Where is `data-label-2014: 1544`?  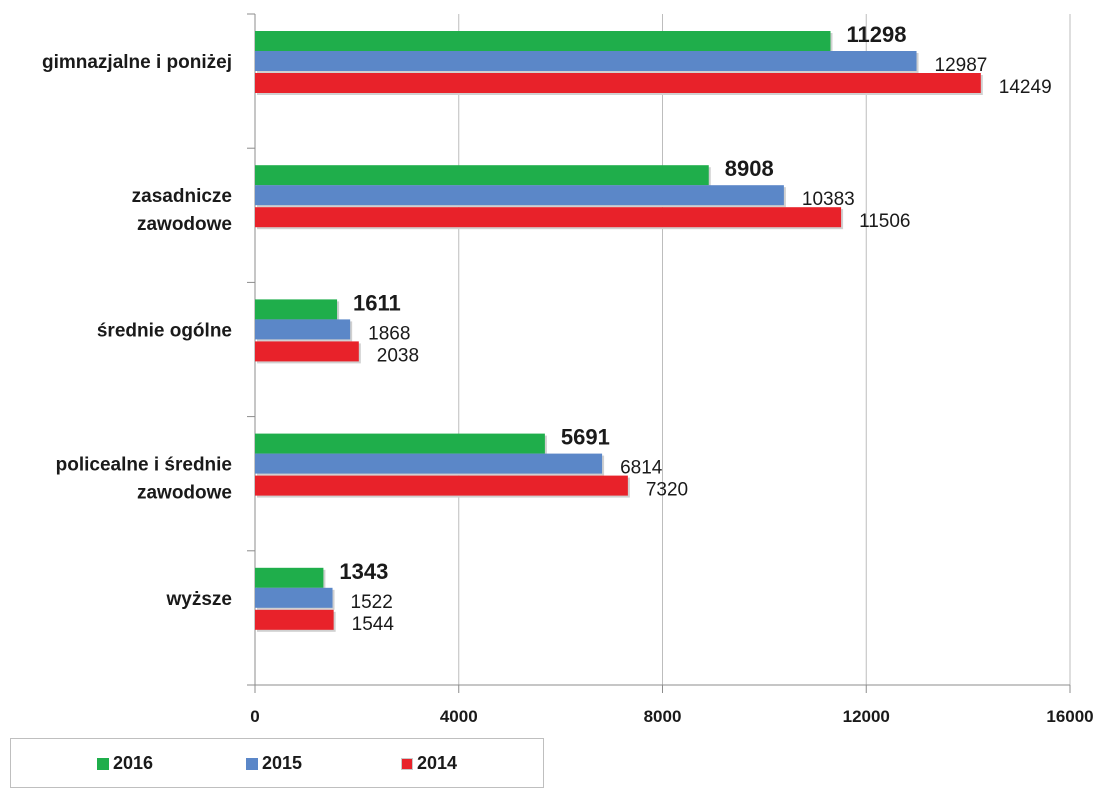
data-label-2014: 1544 is located at coordinates (373, 624).